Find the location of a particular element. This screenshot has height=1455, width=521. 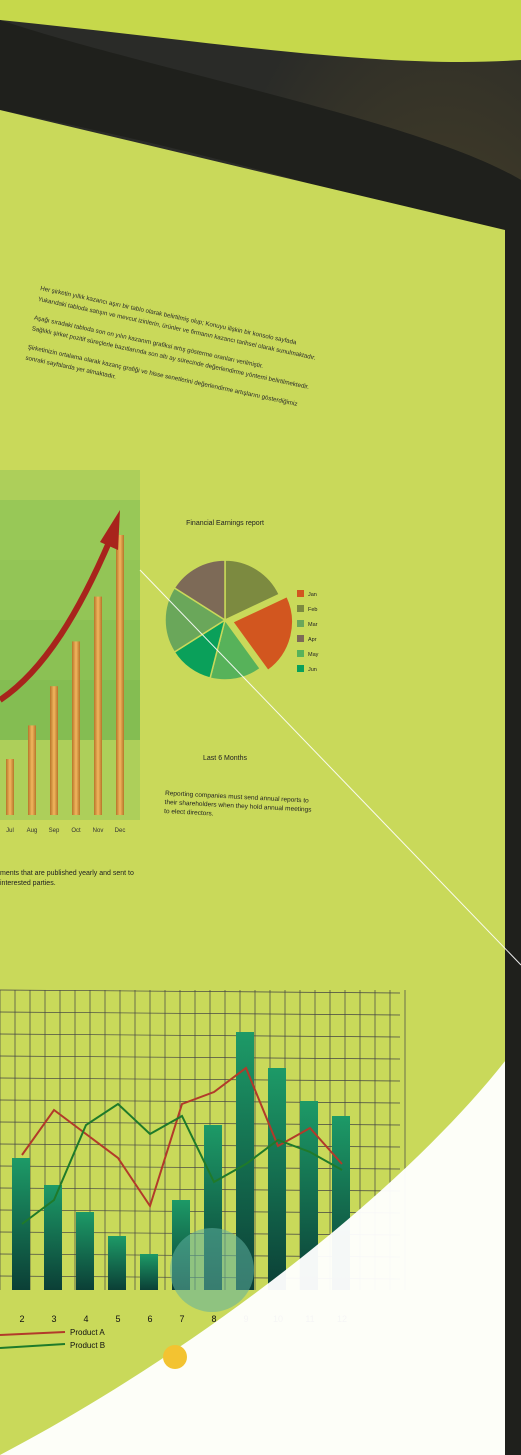

chart1-month-label: Jul is located at coordinates (10, 831).